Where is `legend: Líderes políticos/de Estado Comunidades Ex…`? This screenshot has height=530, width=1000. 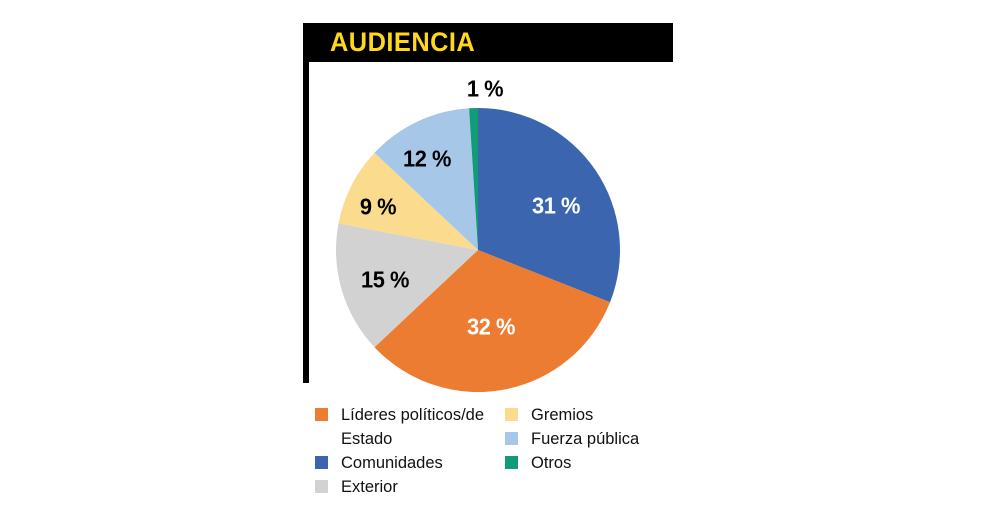 legend: Líderes políticos/de Estado Comunidades Ex… is located at coordinates (479, 451).